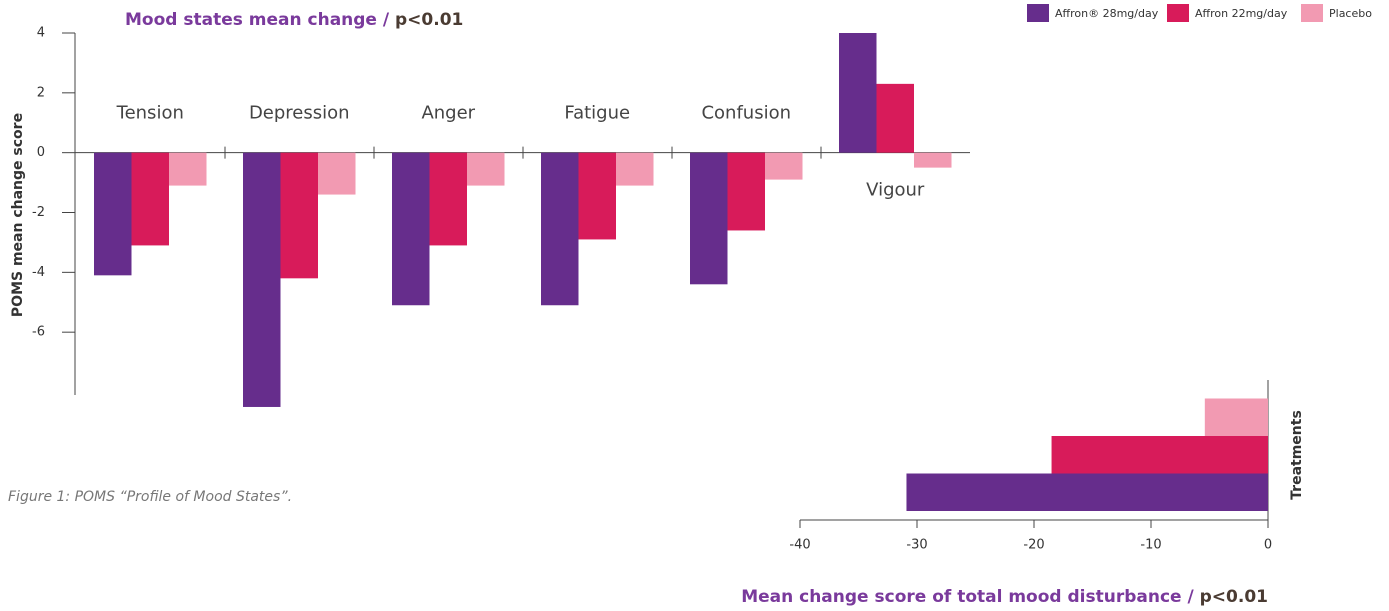  I want to click on caption: Figure 1: POMS “Profile of Mood States”., so click(150, 497).